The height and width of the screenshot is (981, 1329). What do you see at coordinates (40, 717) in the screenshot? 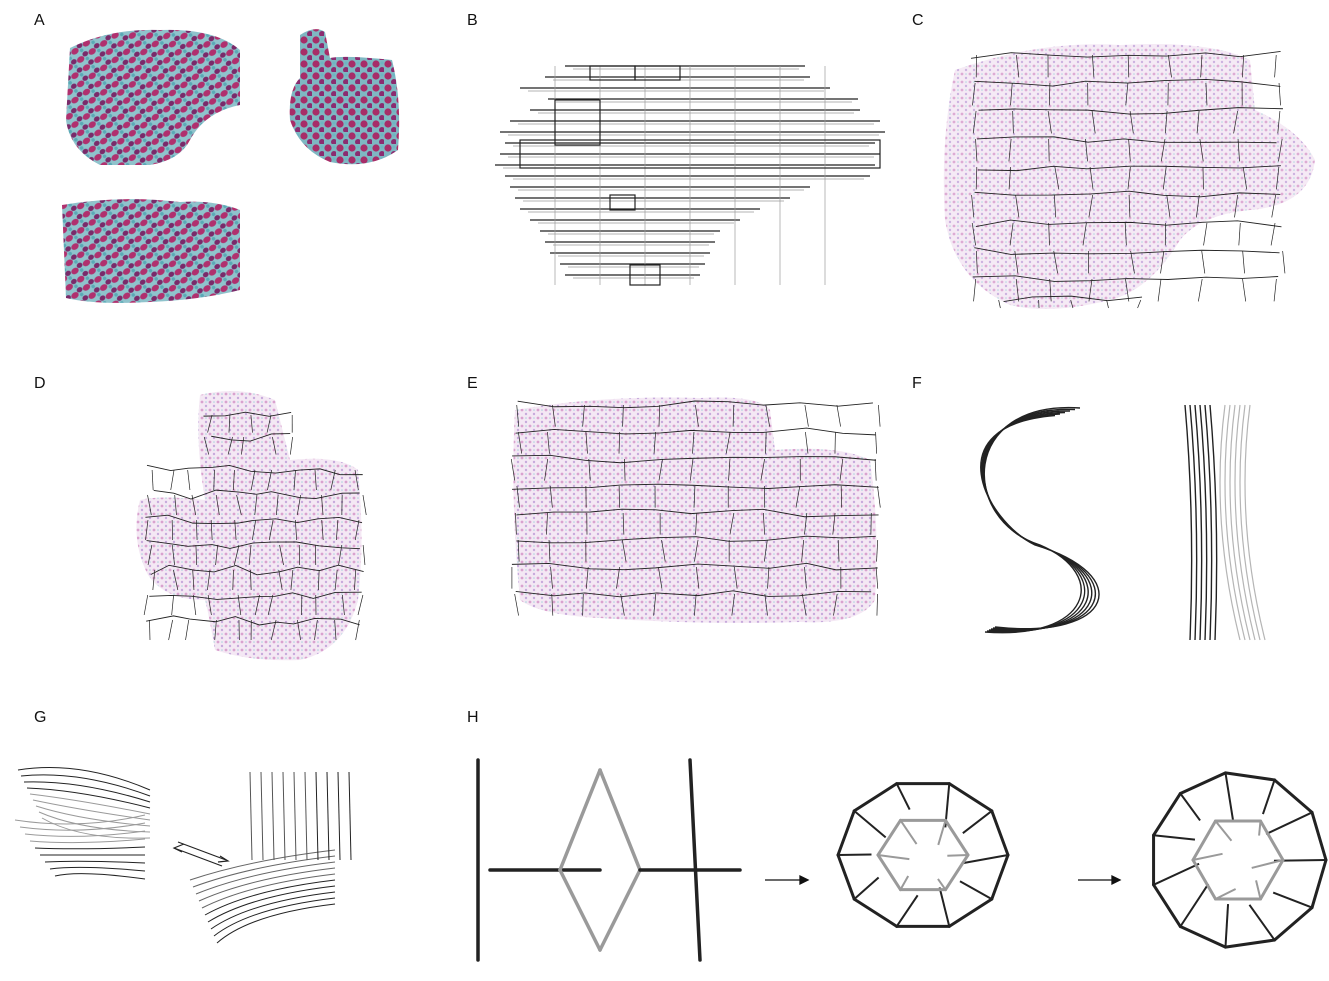
I see `panel-label-g: G` at bounding box center [40, 717].